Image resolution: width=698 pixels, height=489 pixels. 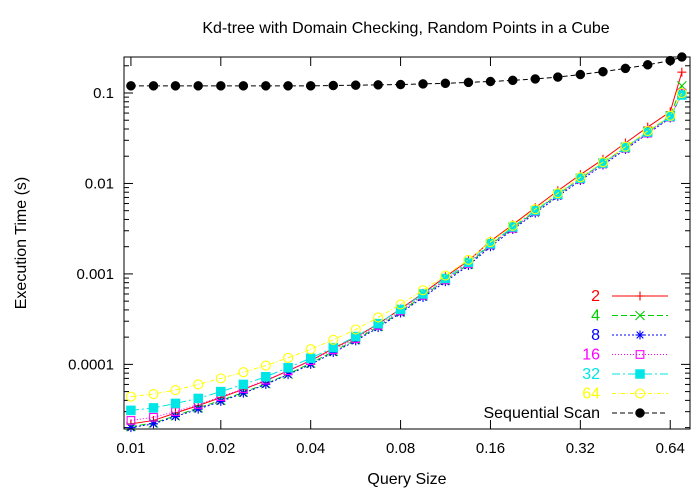 I want to click on legend-label: 4, so click(x=595, y=316).